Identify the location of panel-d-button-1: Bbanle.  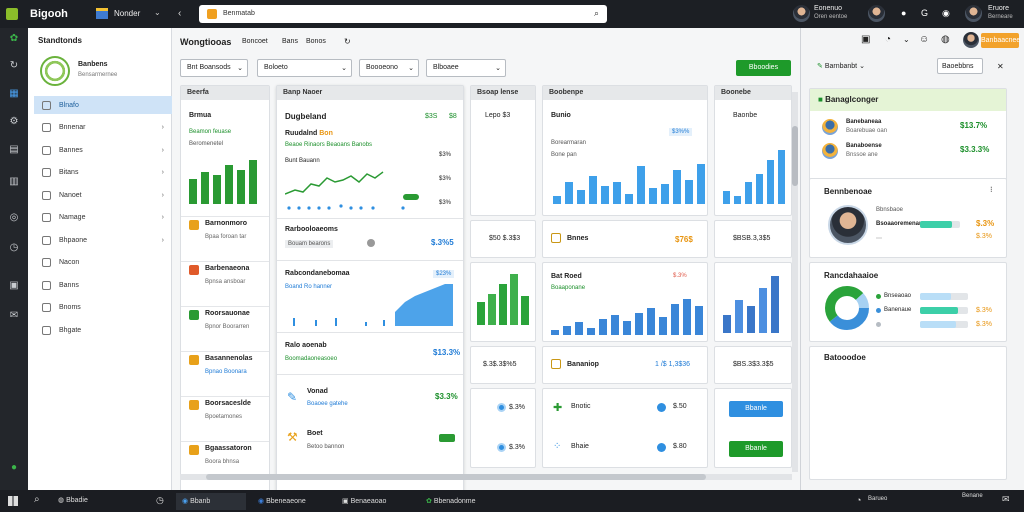
(756, 409).